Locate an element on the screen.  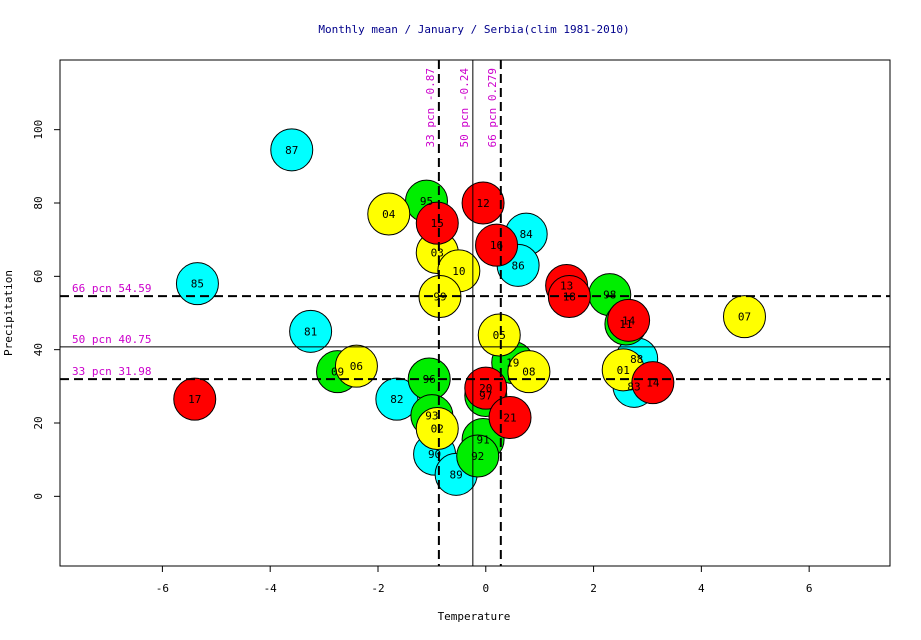
data-point-label: 93 is located at coordinates (431, 416).